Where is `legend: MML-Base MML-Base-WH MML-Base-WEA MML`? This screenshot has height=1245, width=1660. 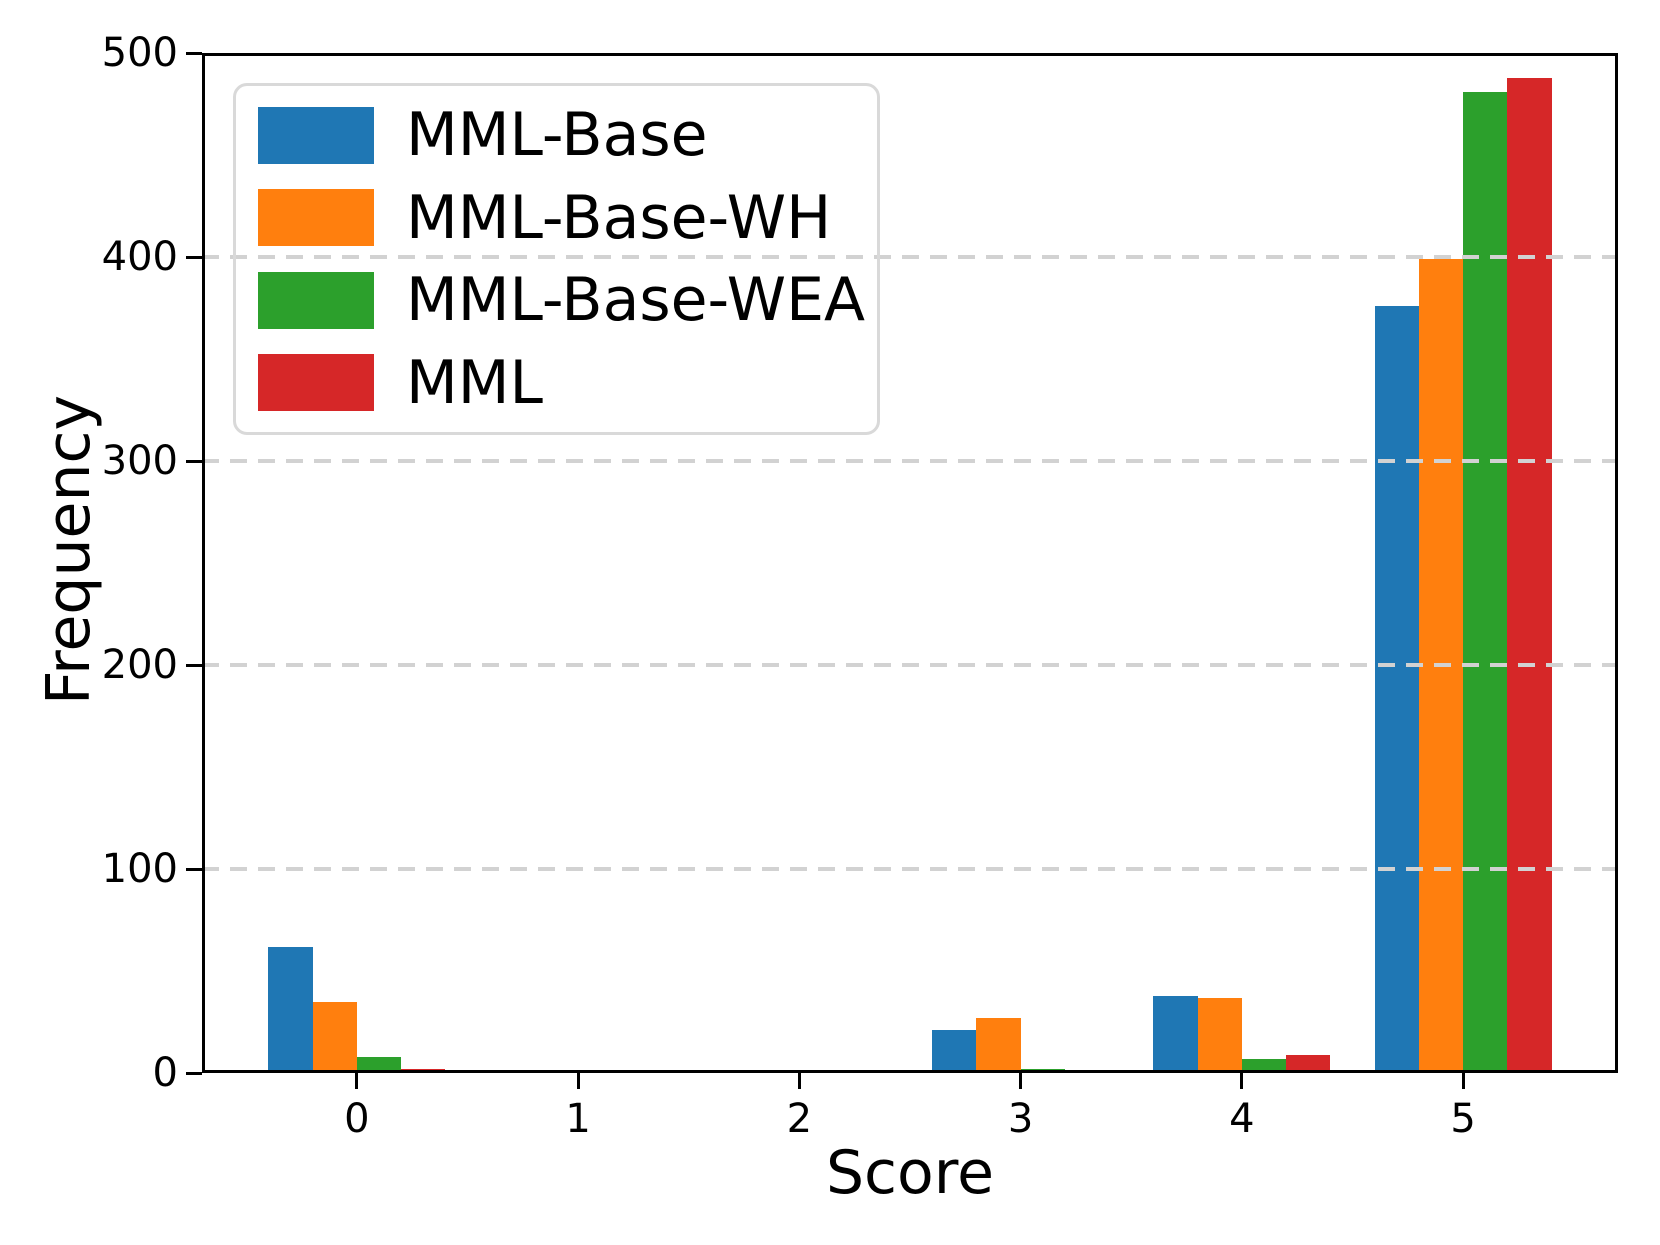
legend: MML-Base MML-Base-WH MML-Base-WEA MML is located at coordinates (556, 259).